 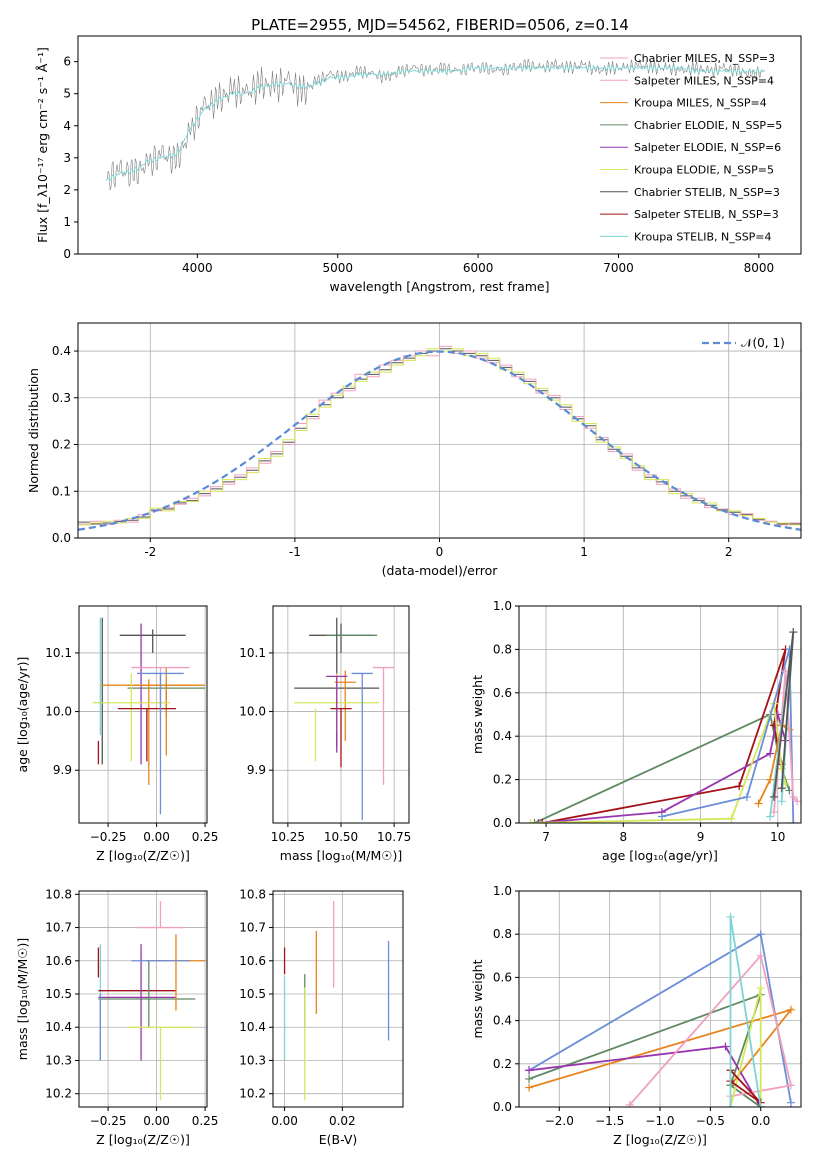 I want to click on x-tick-label: 8, so click(x=623, y=837).